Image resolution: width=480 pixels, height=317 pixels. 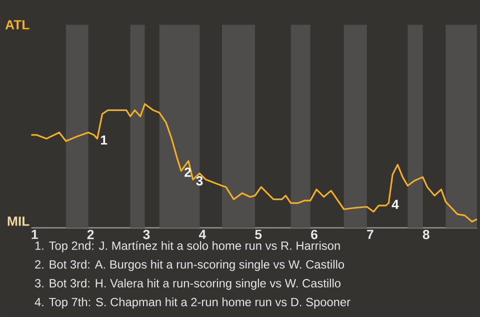 What do you see at coordinates (189, 266) in the screenshot?
I see `text: 2. Bot 3rd: A. Burgos hit a run-scoring single vs W. Castillo` at bounding box center [189, 266].